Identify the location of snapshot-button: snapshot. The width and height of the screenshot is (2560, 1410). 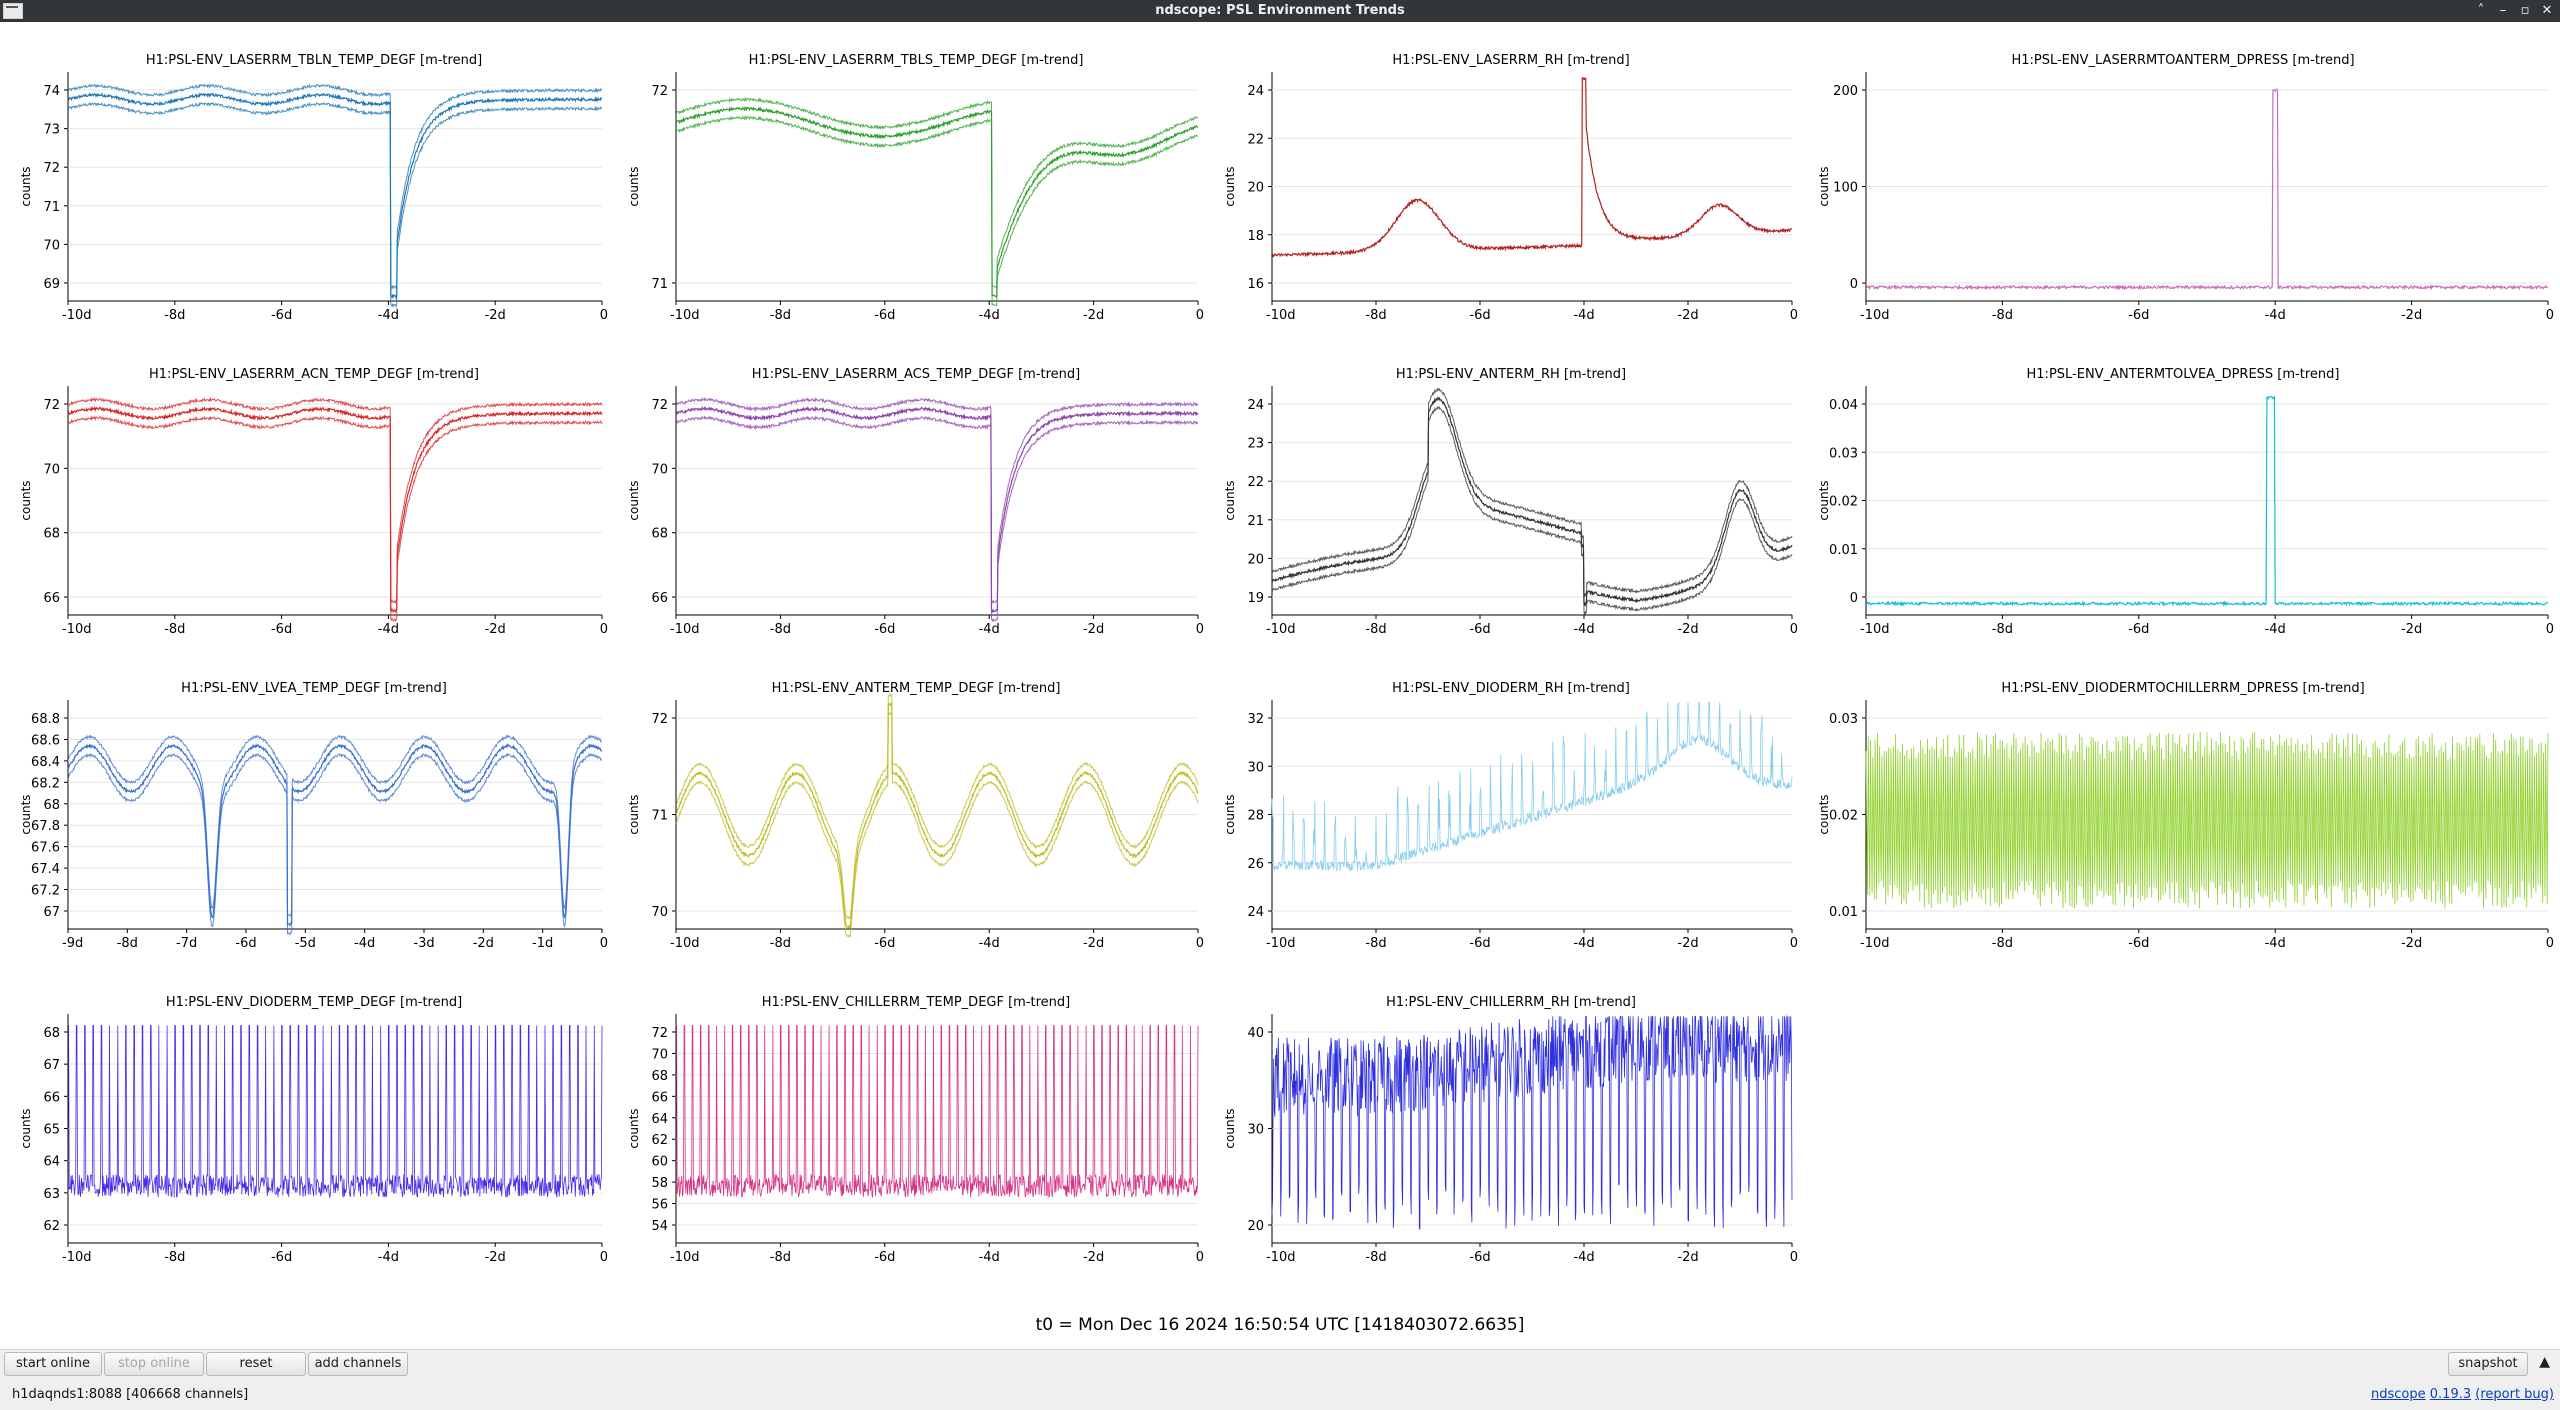
(2488, 1364).